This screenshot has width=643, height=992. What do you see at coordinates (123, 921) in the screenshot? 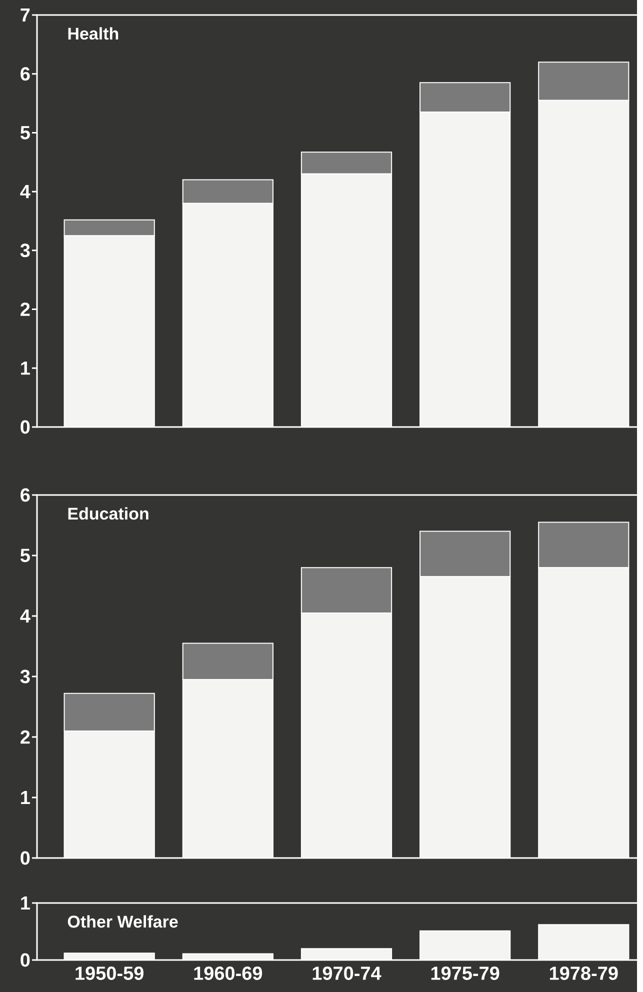
I see `text: Other Welfare` at bounding box center [123, 921].